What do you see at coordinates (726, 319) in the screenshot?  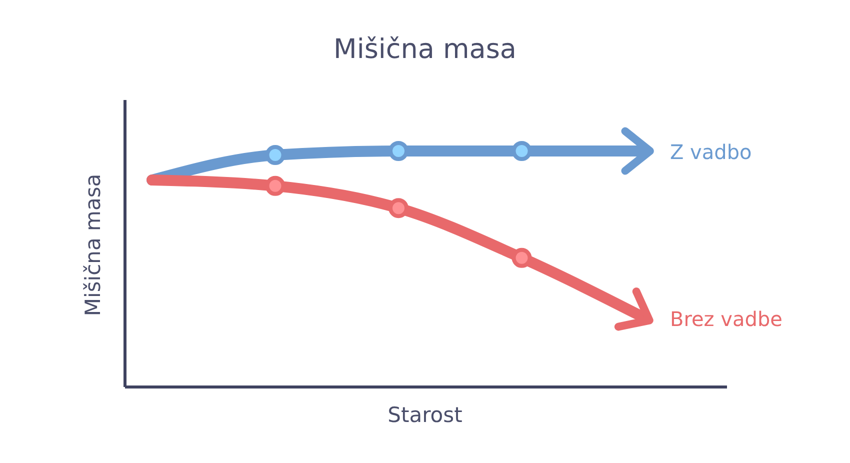 I see `series-label: Brez vadbe` at bounding box center [726, 319].